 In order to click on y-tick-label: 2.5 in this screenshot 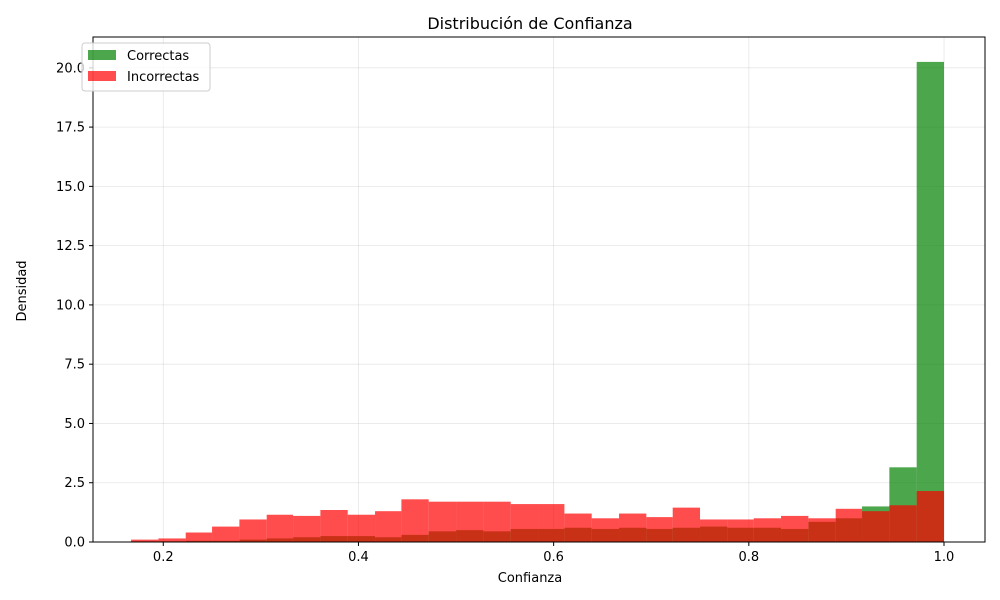, I will do `click(74, 483)`.